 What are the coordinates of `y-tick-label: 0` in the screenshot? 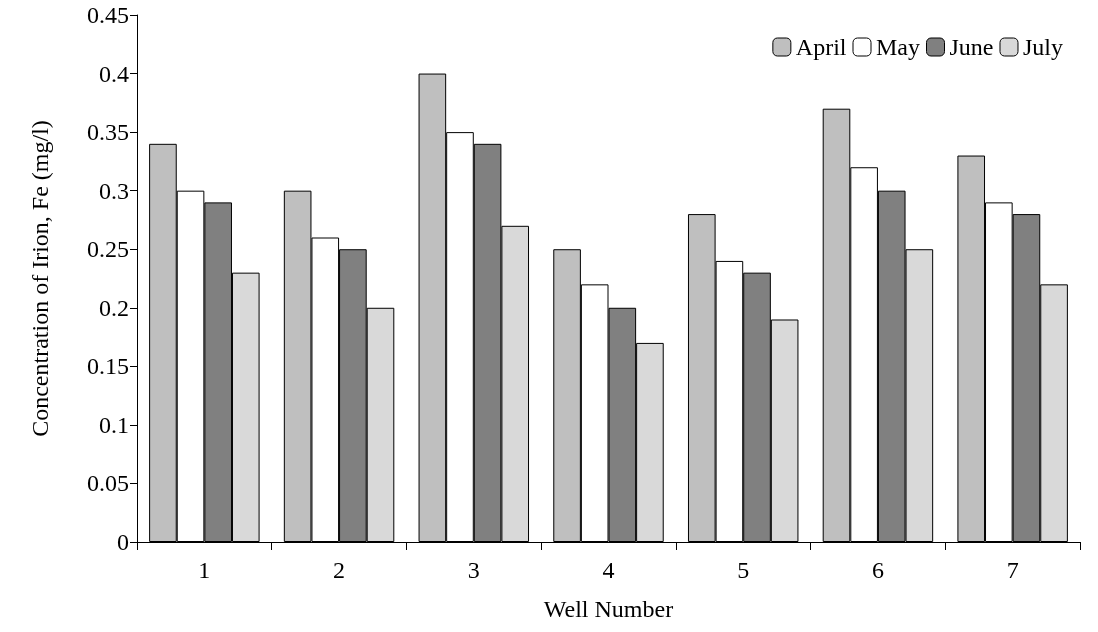 It's located at (123, 542).